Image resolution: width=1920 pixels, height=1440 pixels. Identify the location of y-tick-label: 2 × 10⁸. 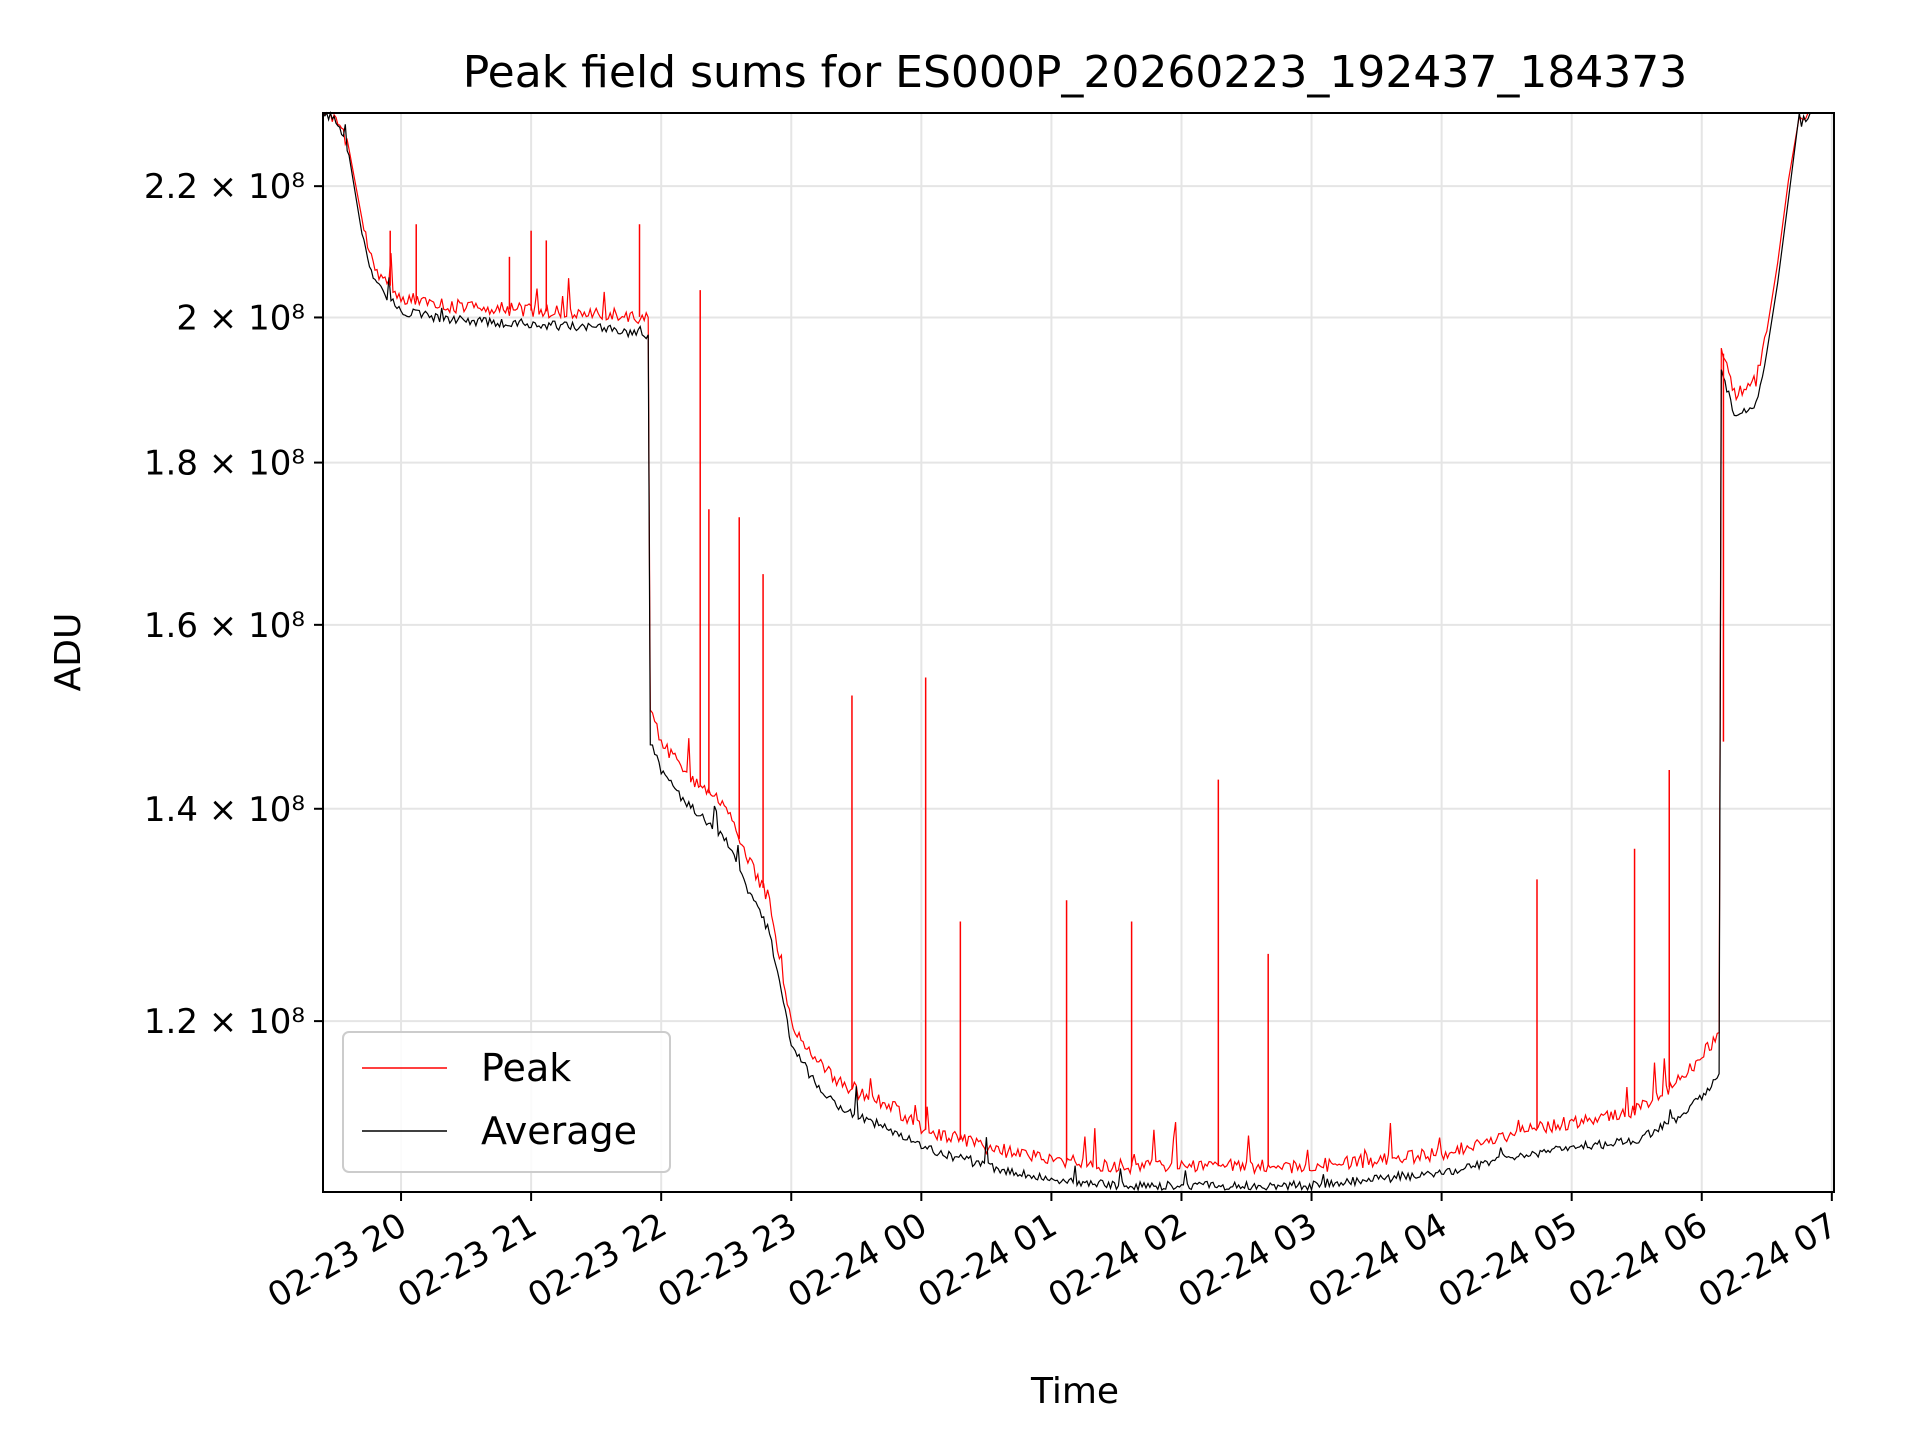
(240, 318).